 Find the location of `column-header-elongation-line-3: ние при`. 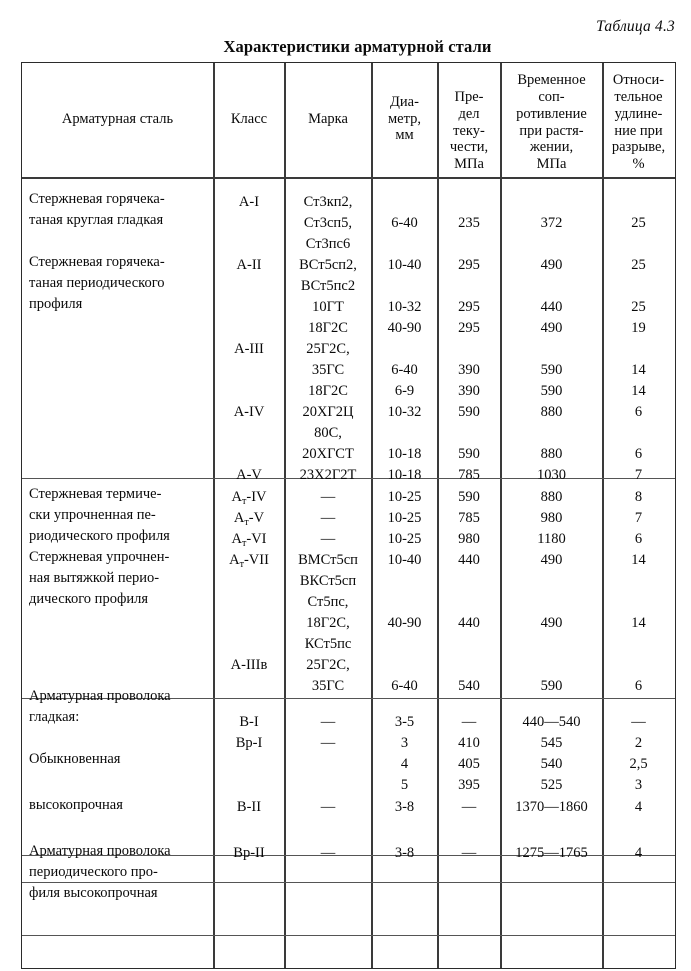

column-header-elongation-line-3: ние при is located at coordinates (638, 130).